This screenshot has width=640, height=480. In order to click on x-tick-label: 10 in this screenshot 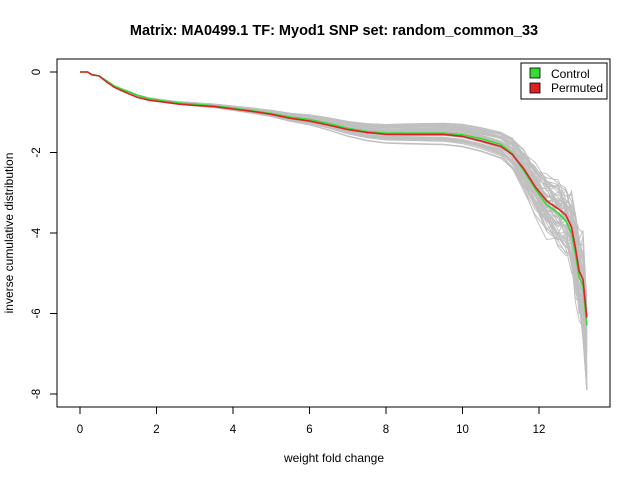, I will do `click(462, 430)`.